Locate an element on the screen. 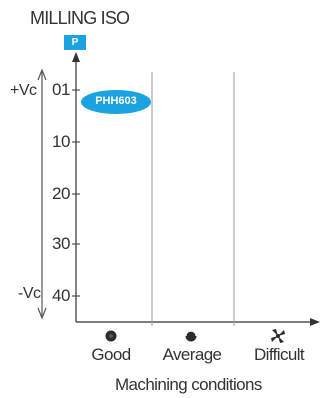  chart-title: MILLING ISO is located at coordinates (80, 18).